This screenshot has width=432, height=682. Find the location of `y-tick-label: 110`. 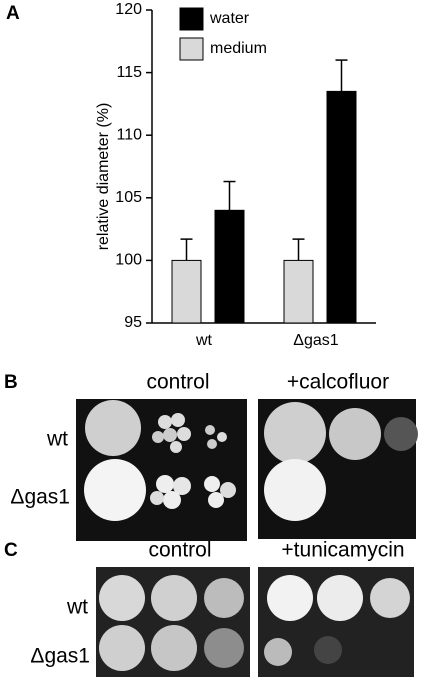

y-tick-label: 110 is located at coordinates (129, 134).